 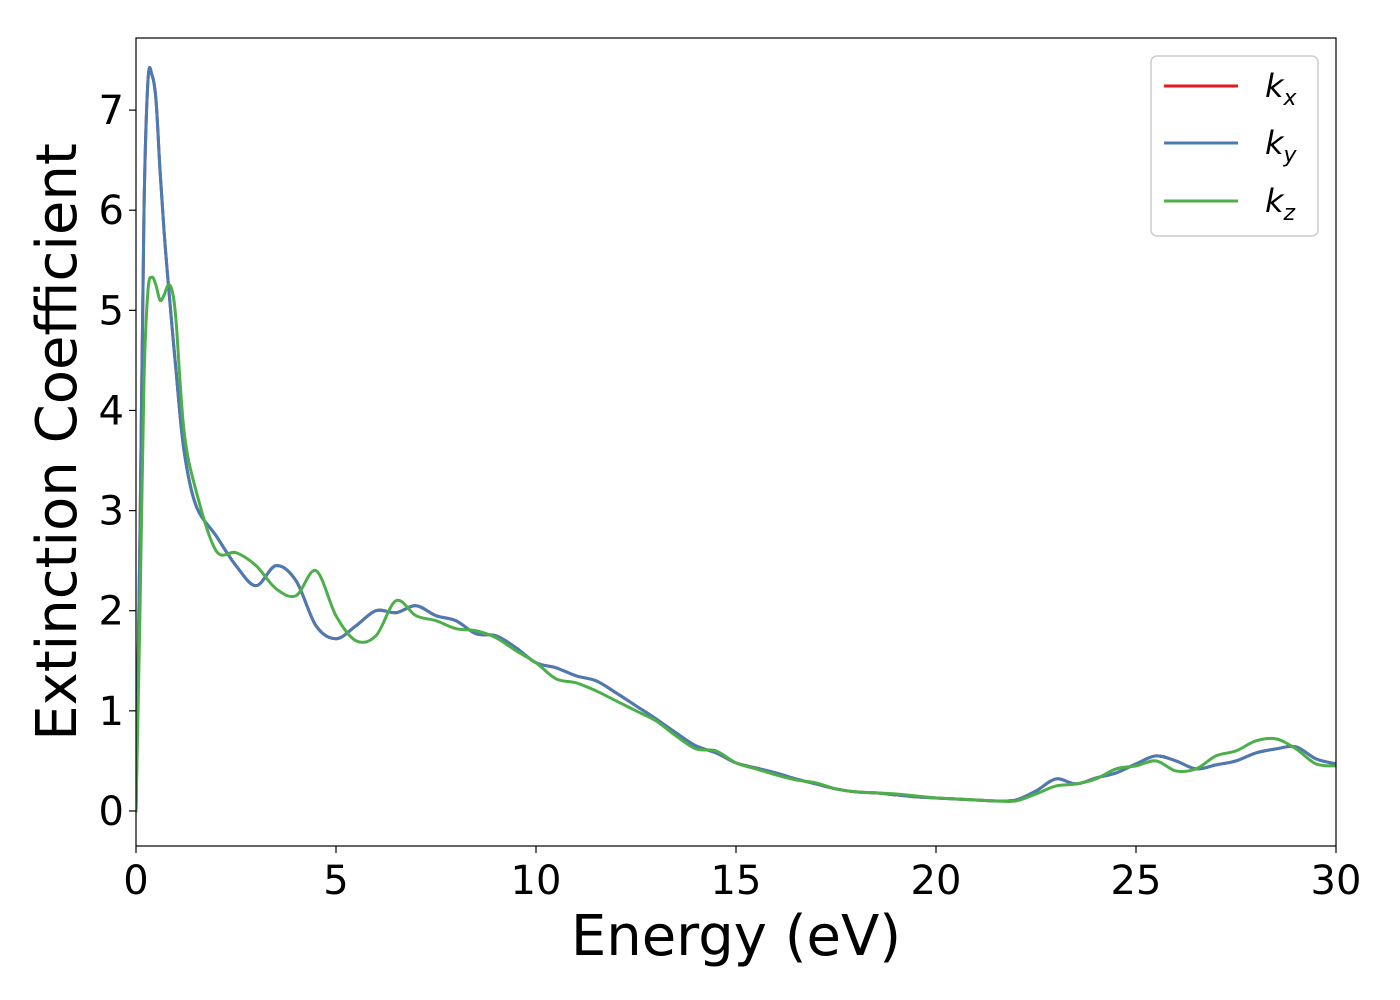 I want to click on x-axis-title: Energy (eV), so click(x=736, y=936).